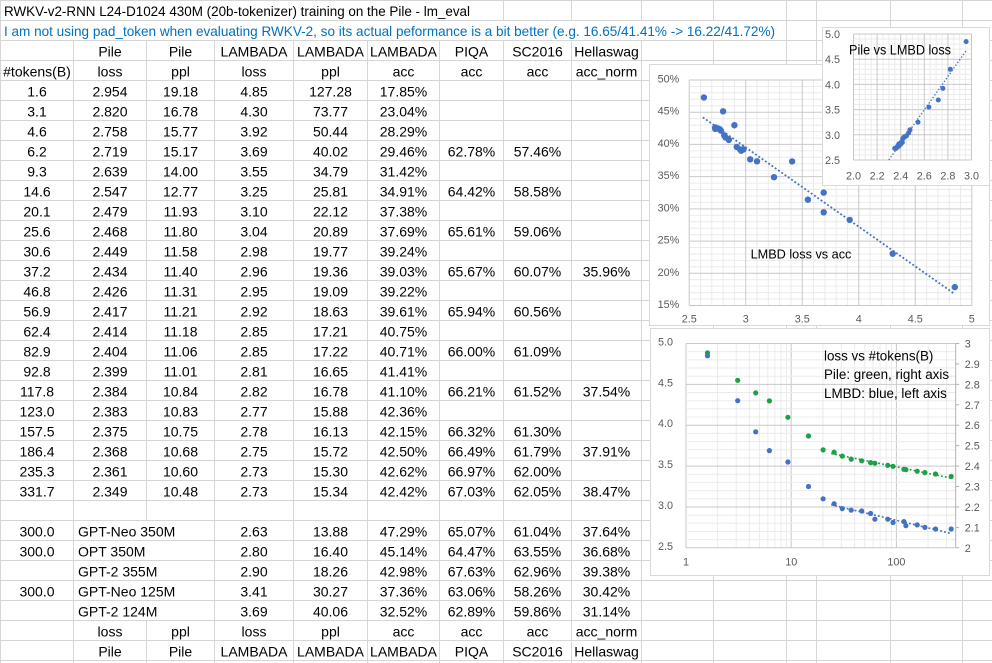  Describe the element at coordinates (859, 320) in the screenshot. I see `svg-text: 4` at that location.